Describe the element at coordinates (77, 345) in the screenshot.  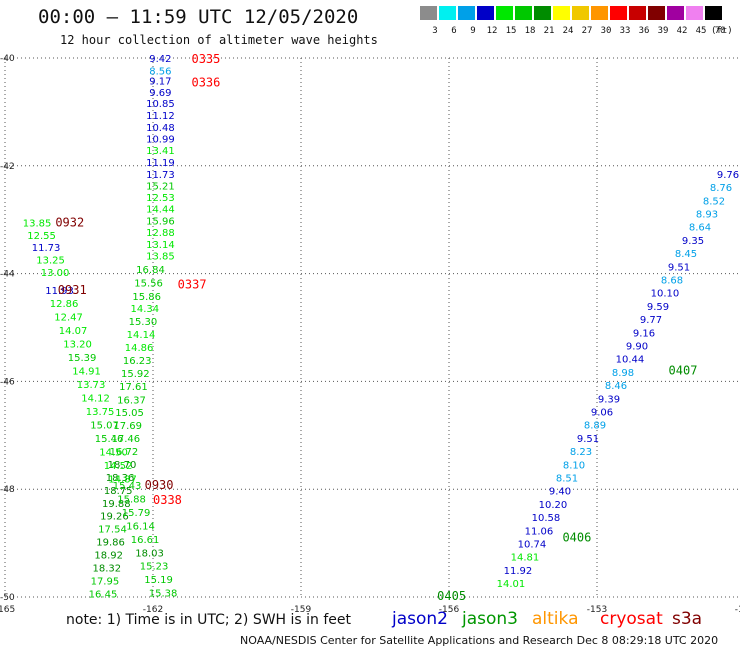
I see `wave-height-label: 13.20` at that location.